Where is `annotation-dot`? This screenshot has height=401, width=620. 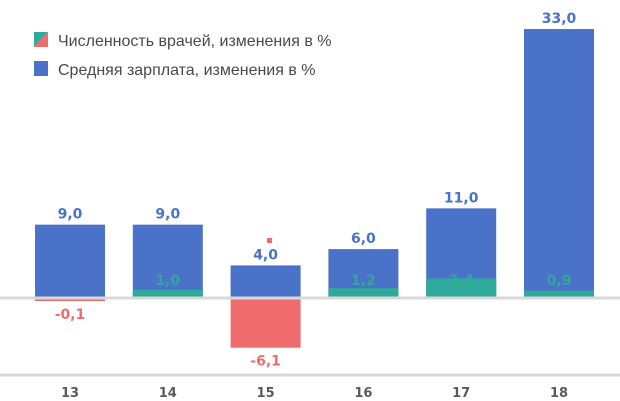 annotation-dot is located at coordinates (269, 240).